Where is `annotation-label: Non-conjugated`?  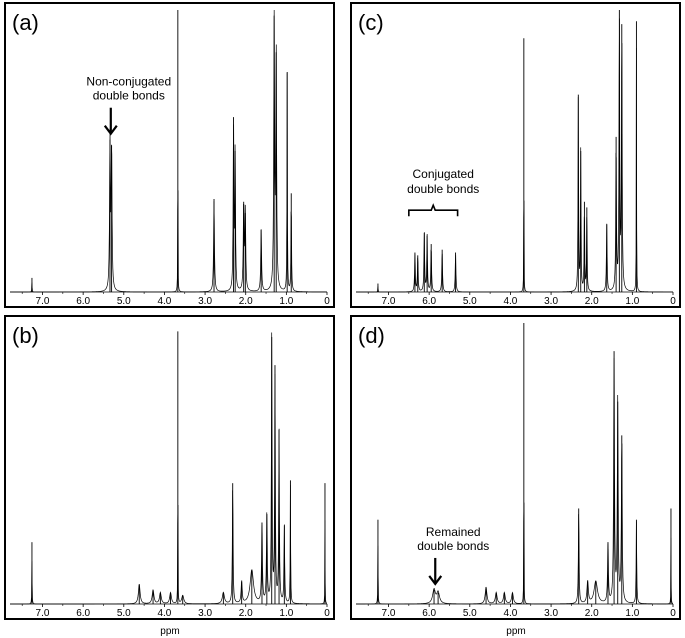
annotation-label: Non-conjugated is located at coordinates (128, 82).